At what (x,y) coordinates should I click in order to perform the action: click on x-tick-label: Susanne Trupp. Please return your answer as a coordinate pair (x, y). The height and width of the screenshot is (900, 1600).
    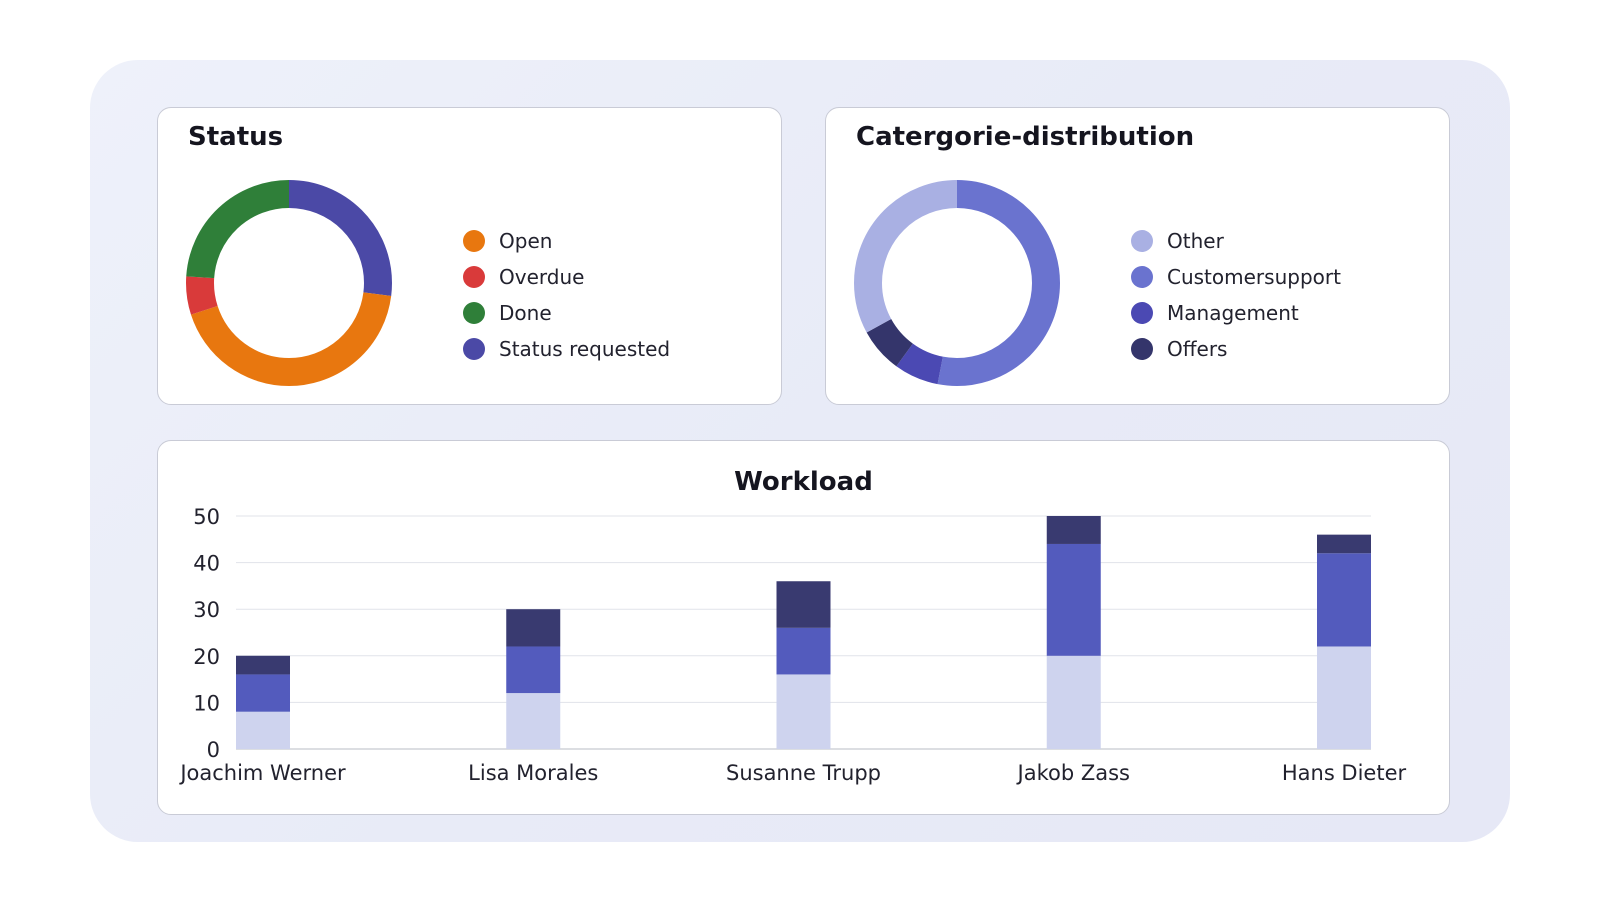
    Looking at the image, I should click on (803, 773).